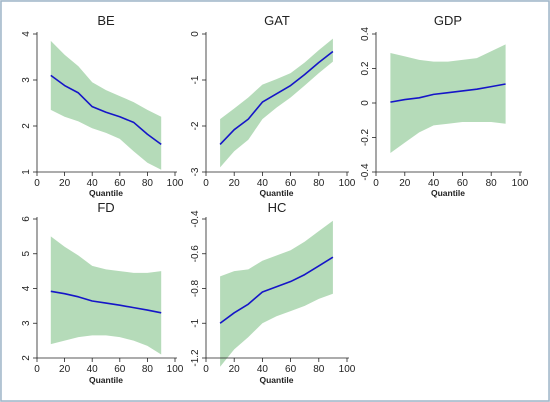 This screenshot has height=402, width=550. What do you see at coordinates (195, 358) in the screenshot?
I see `y-tick-label: -1.2` at bounding box center [195, 358].